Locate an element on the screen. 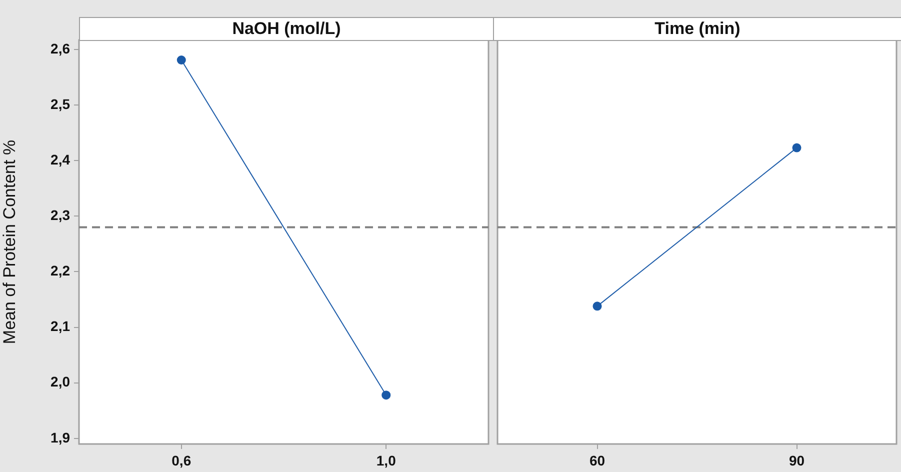 The width and height of the screenshot is (901, 472). y-tick-label: 2,2 is located at coordinates (60, 270).